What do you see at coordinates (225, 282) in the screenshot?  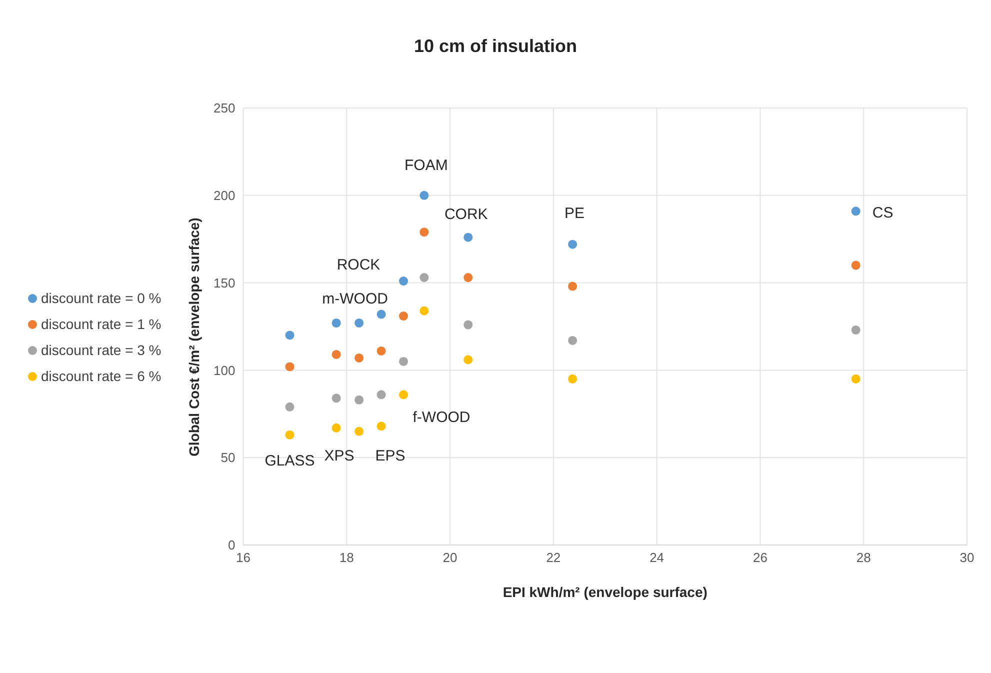 I see `y-tick-label: 150` at bounding box center [225, 282].